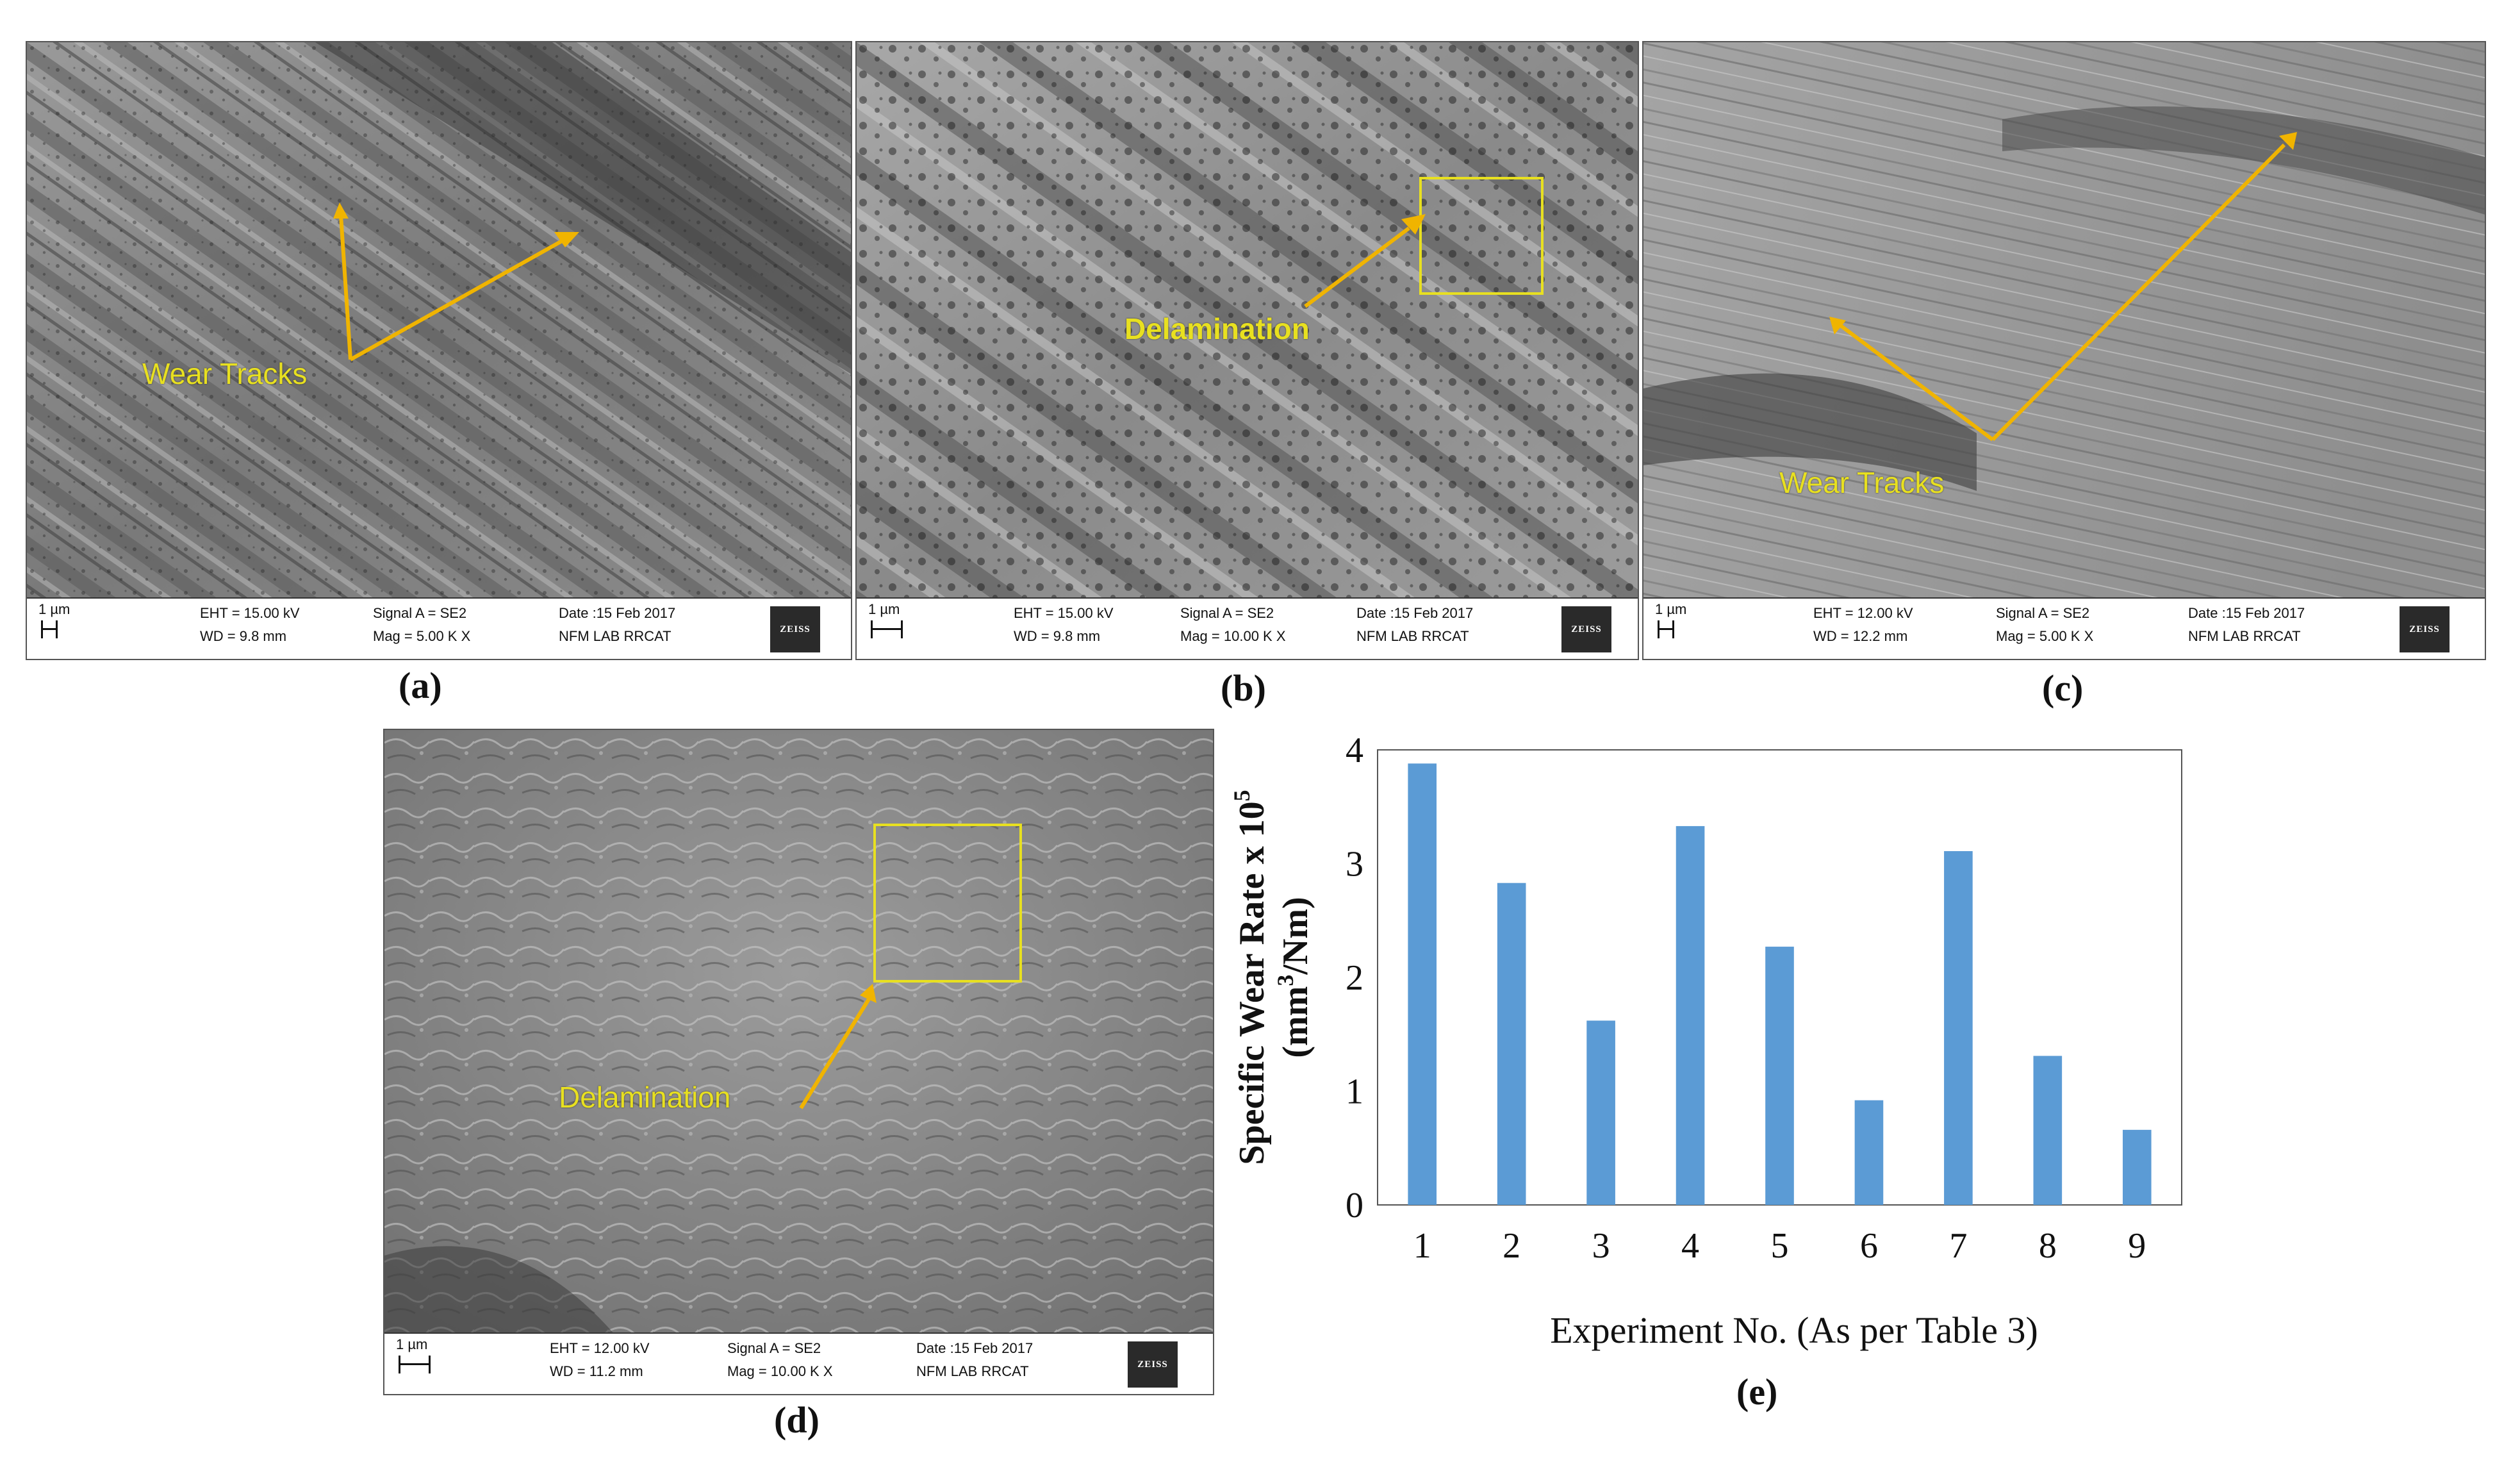 The height and width of the screenshot is (1460, 2520). I want to click on sem-texture-b, so click(1247, 321).